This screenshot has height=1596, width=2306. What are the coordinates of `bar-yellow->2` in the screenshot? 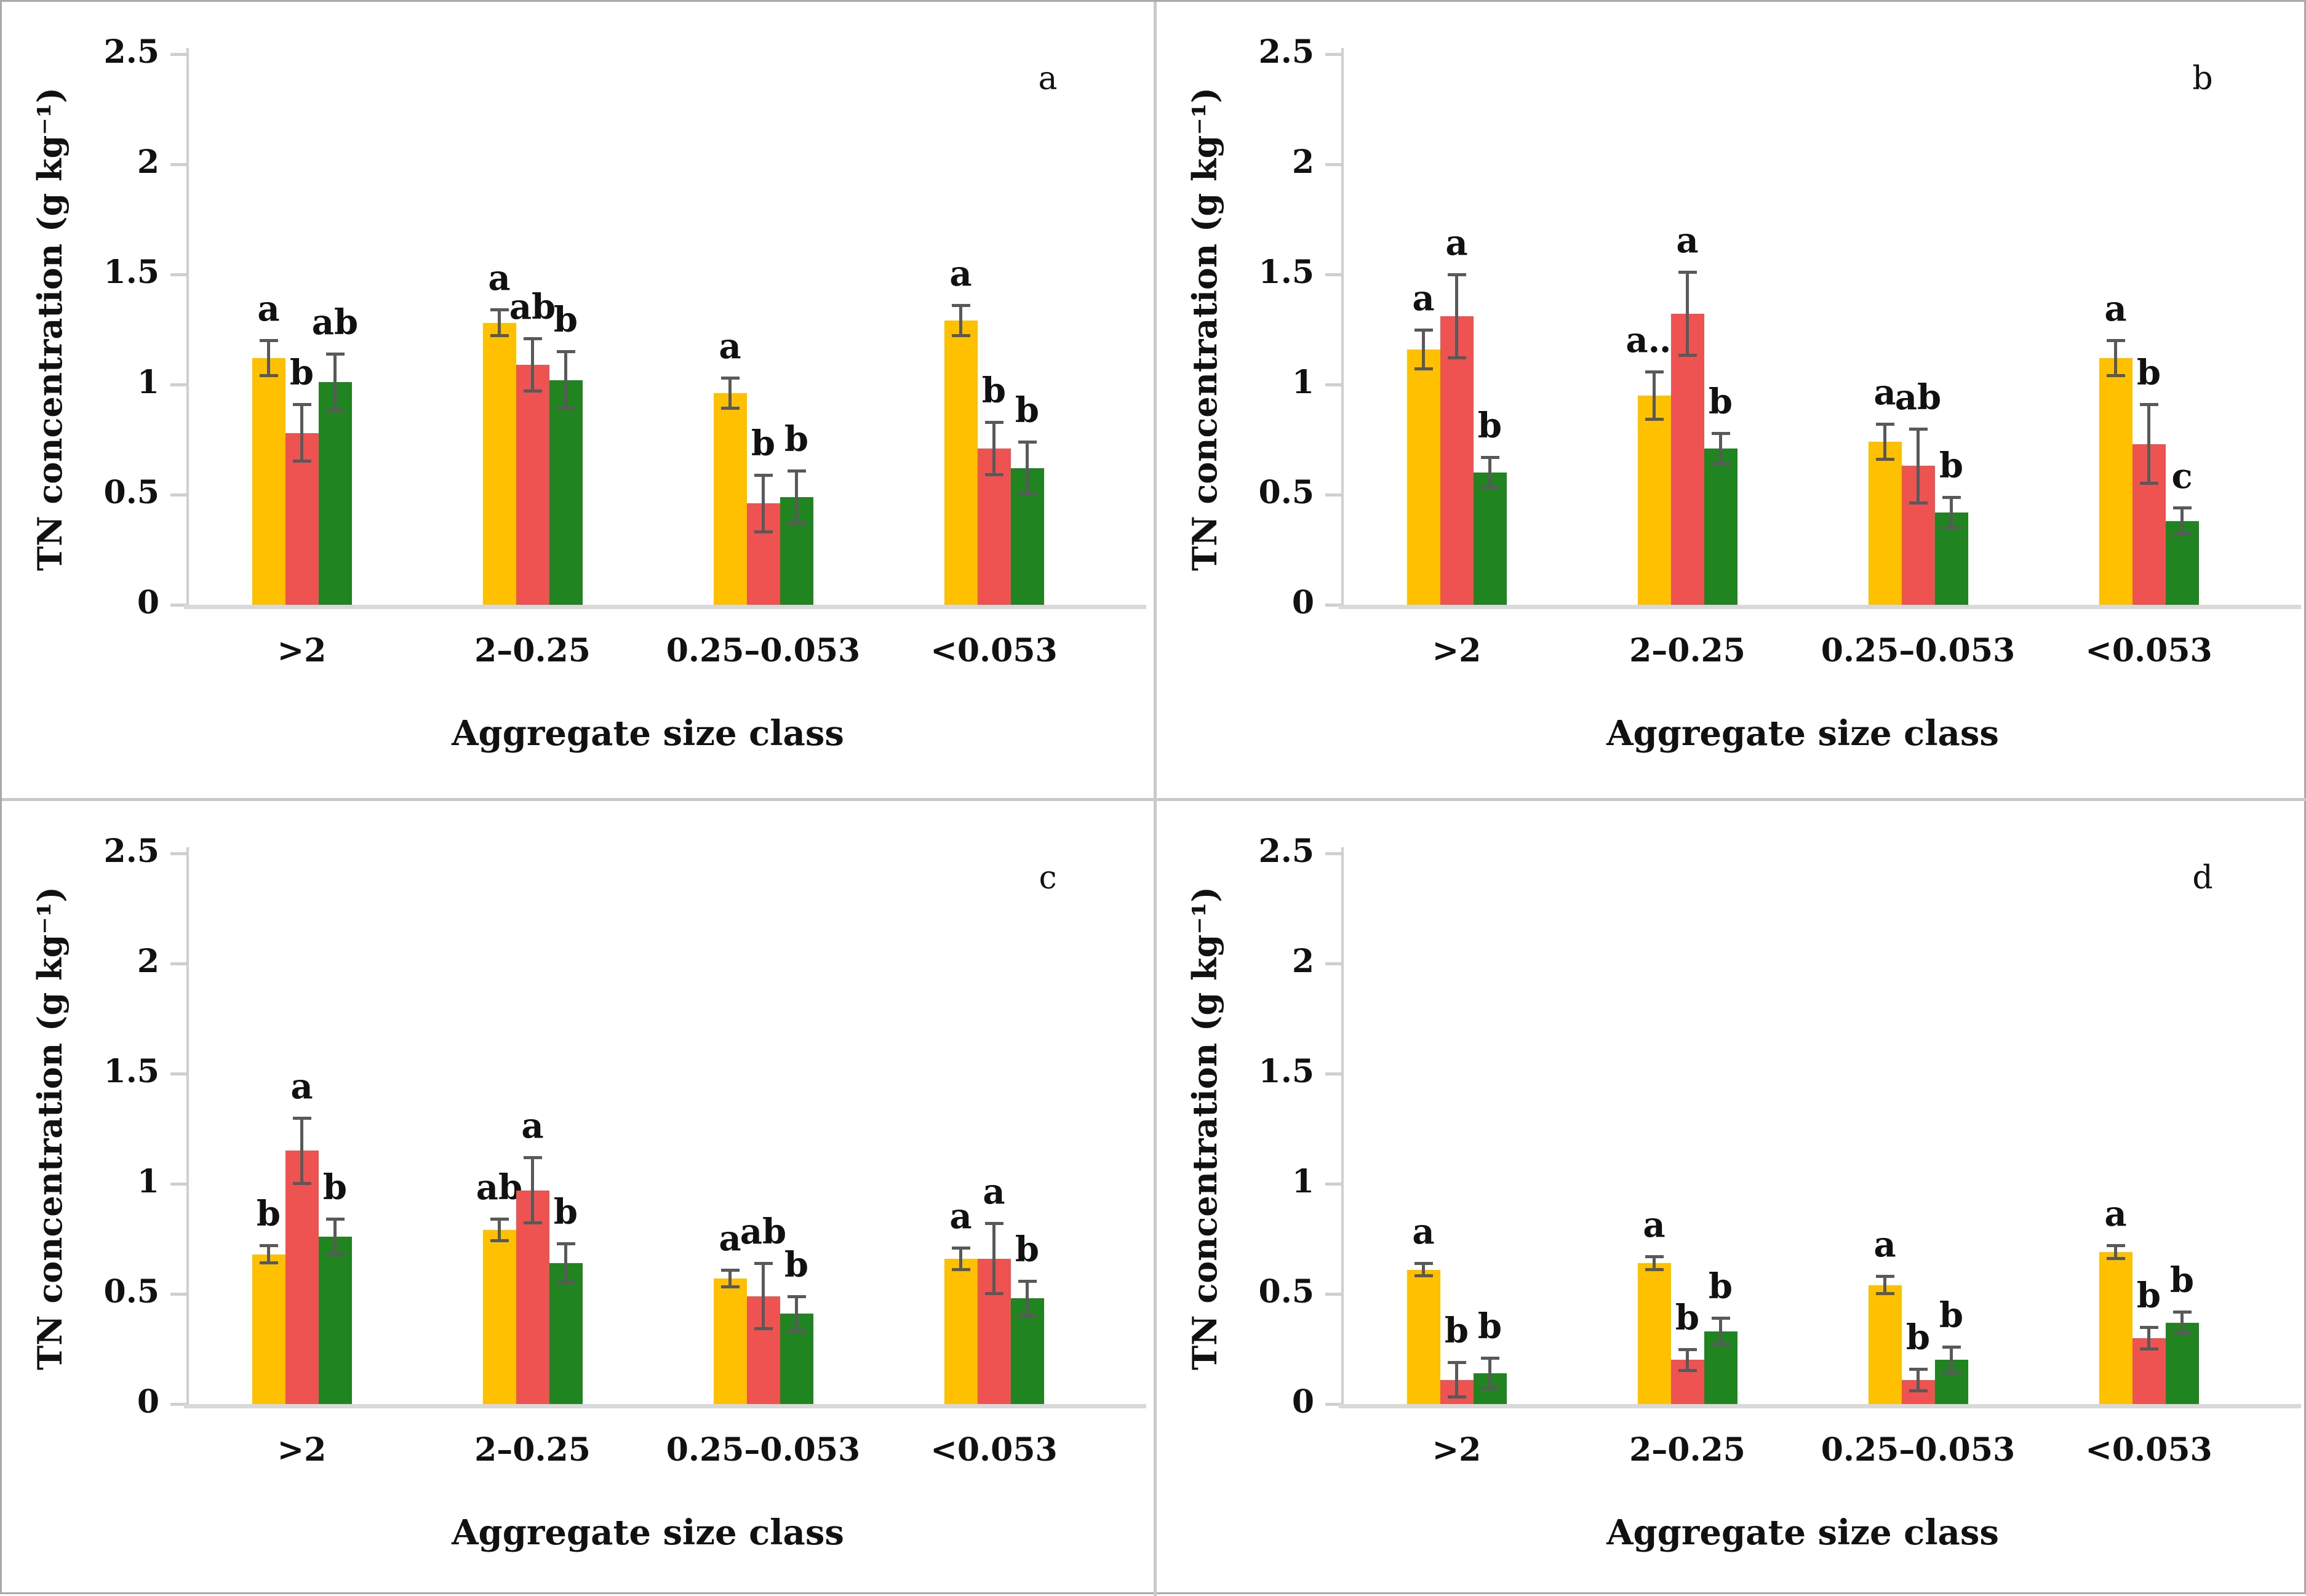 It's located at (1423, 1336).